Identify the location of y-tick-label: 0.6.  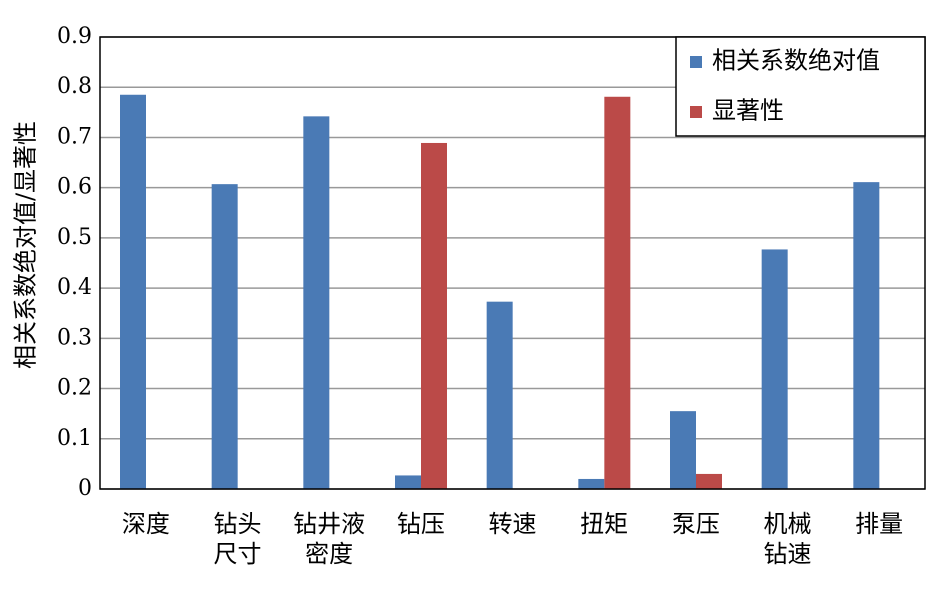
(74, 187).